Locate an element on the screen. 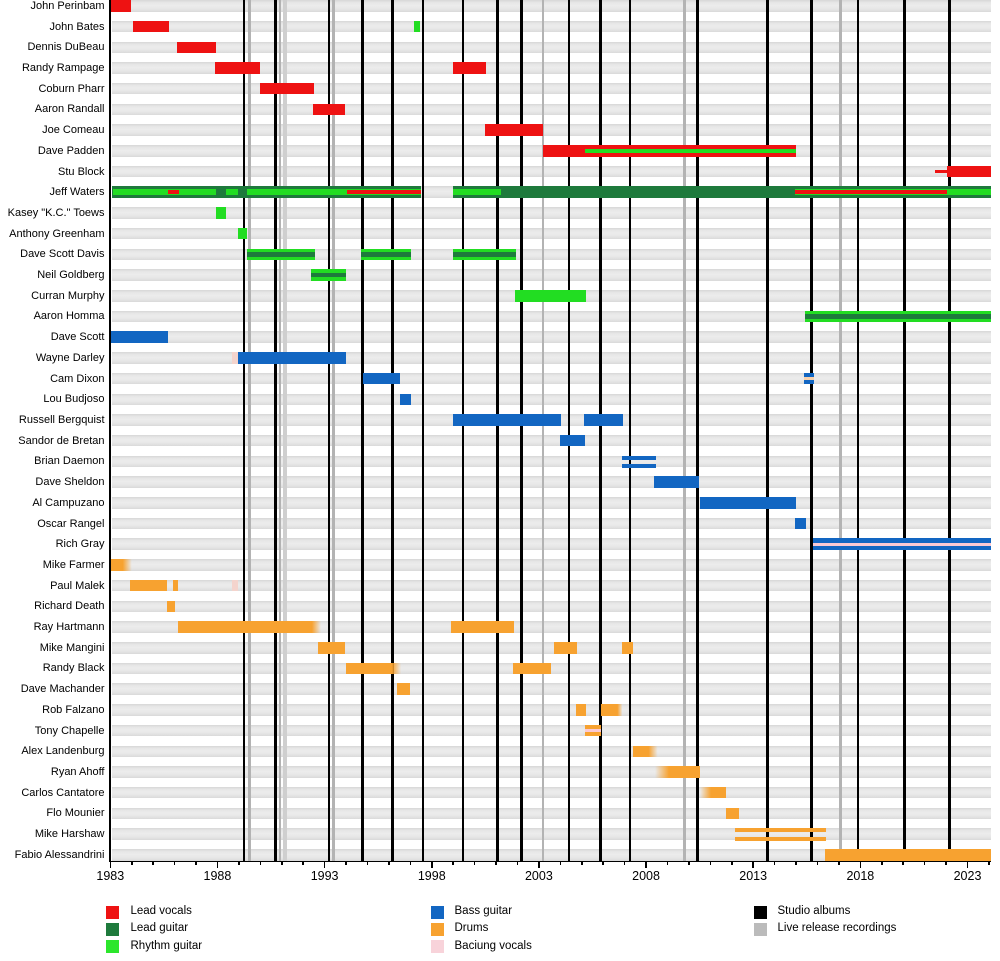 The height and width of the screenshot is (961, 1000). member-label: Dave Machander is located at coordinates (62, 689).